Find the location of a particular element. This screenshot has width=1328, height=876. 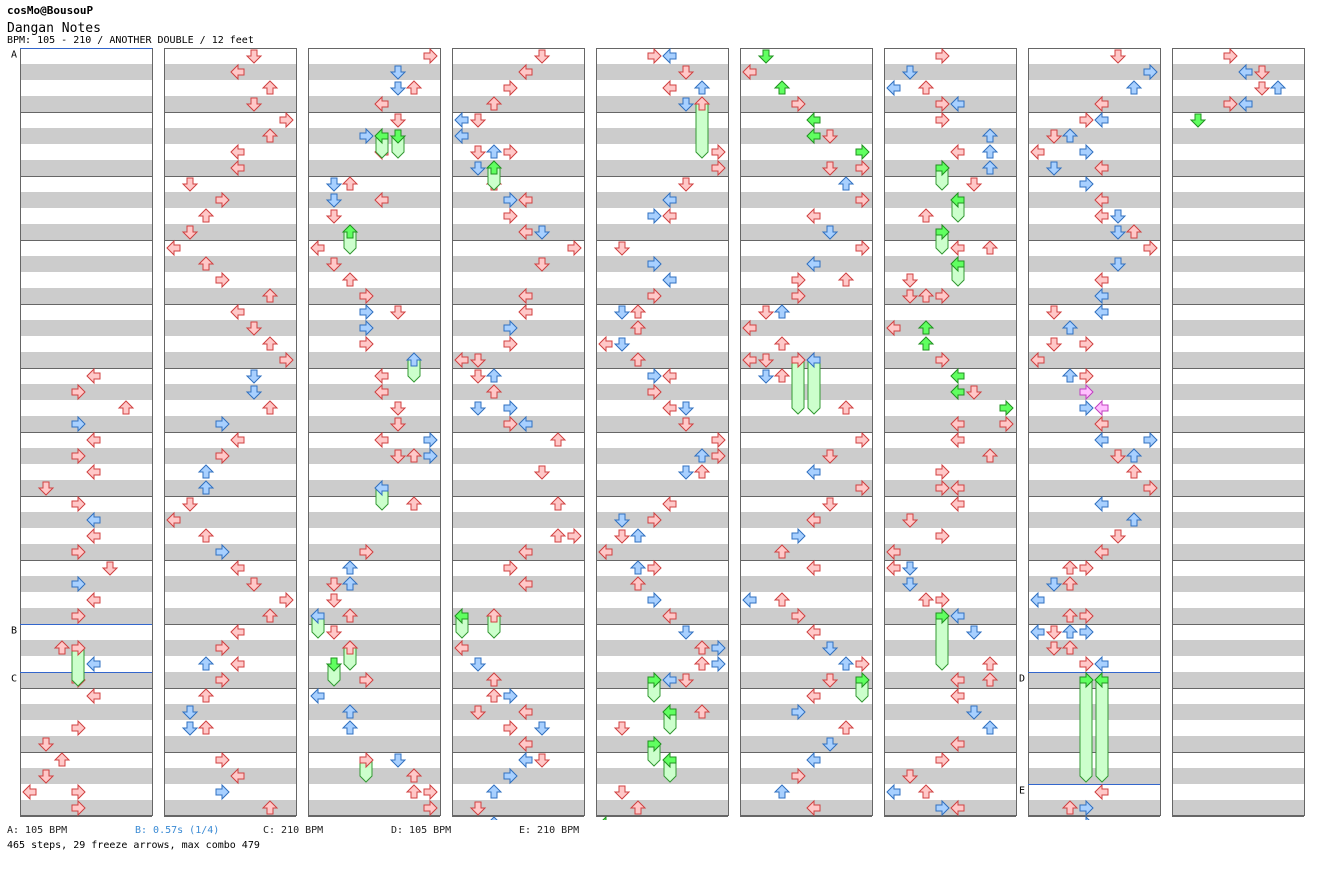

freeze-arrow is located at coordinates (1102, 731).